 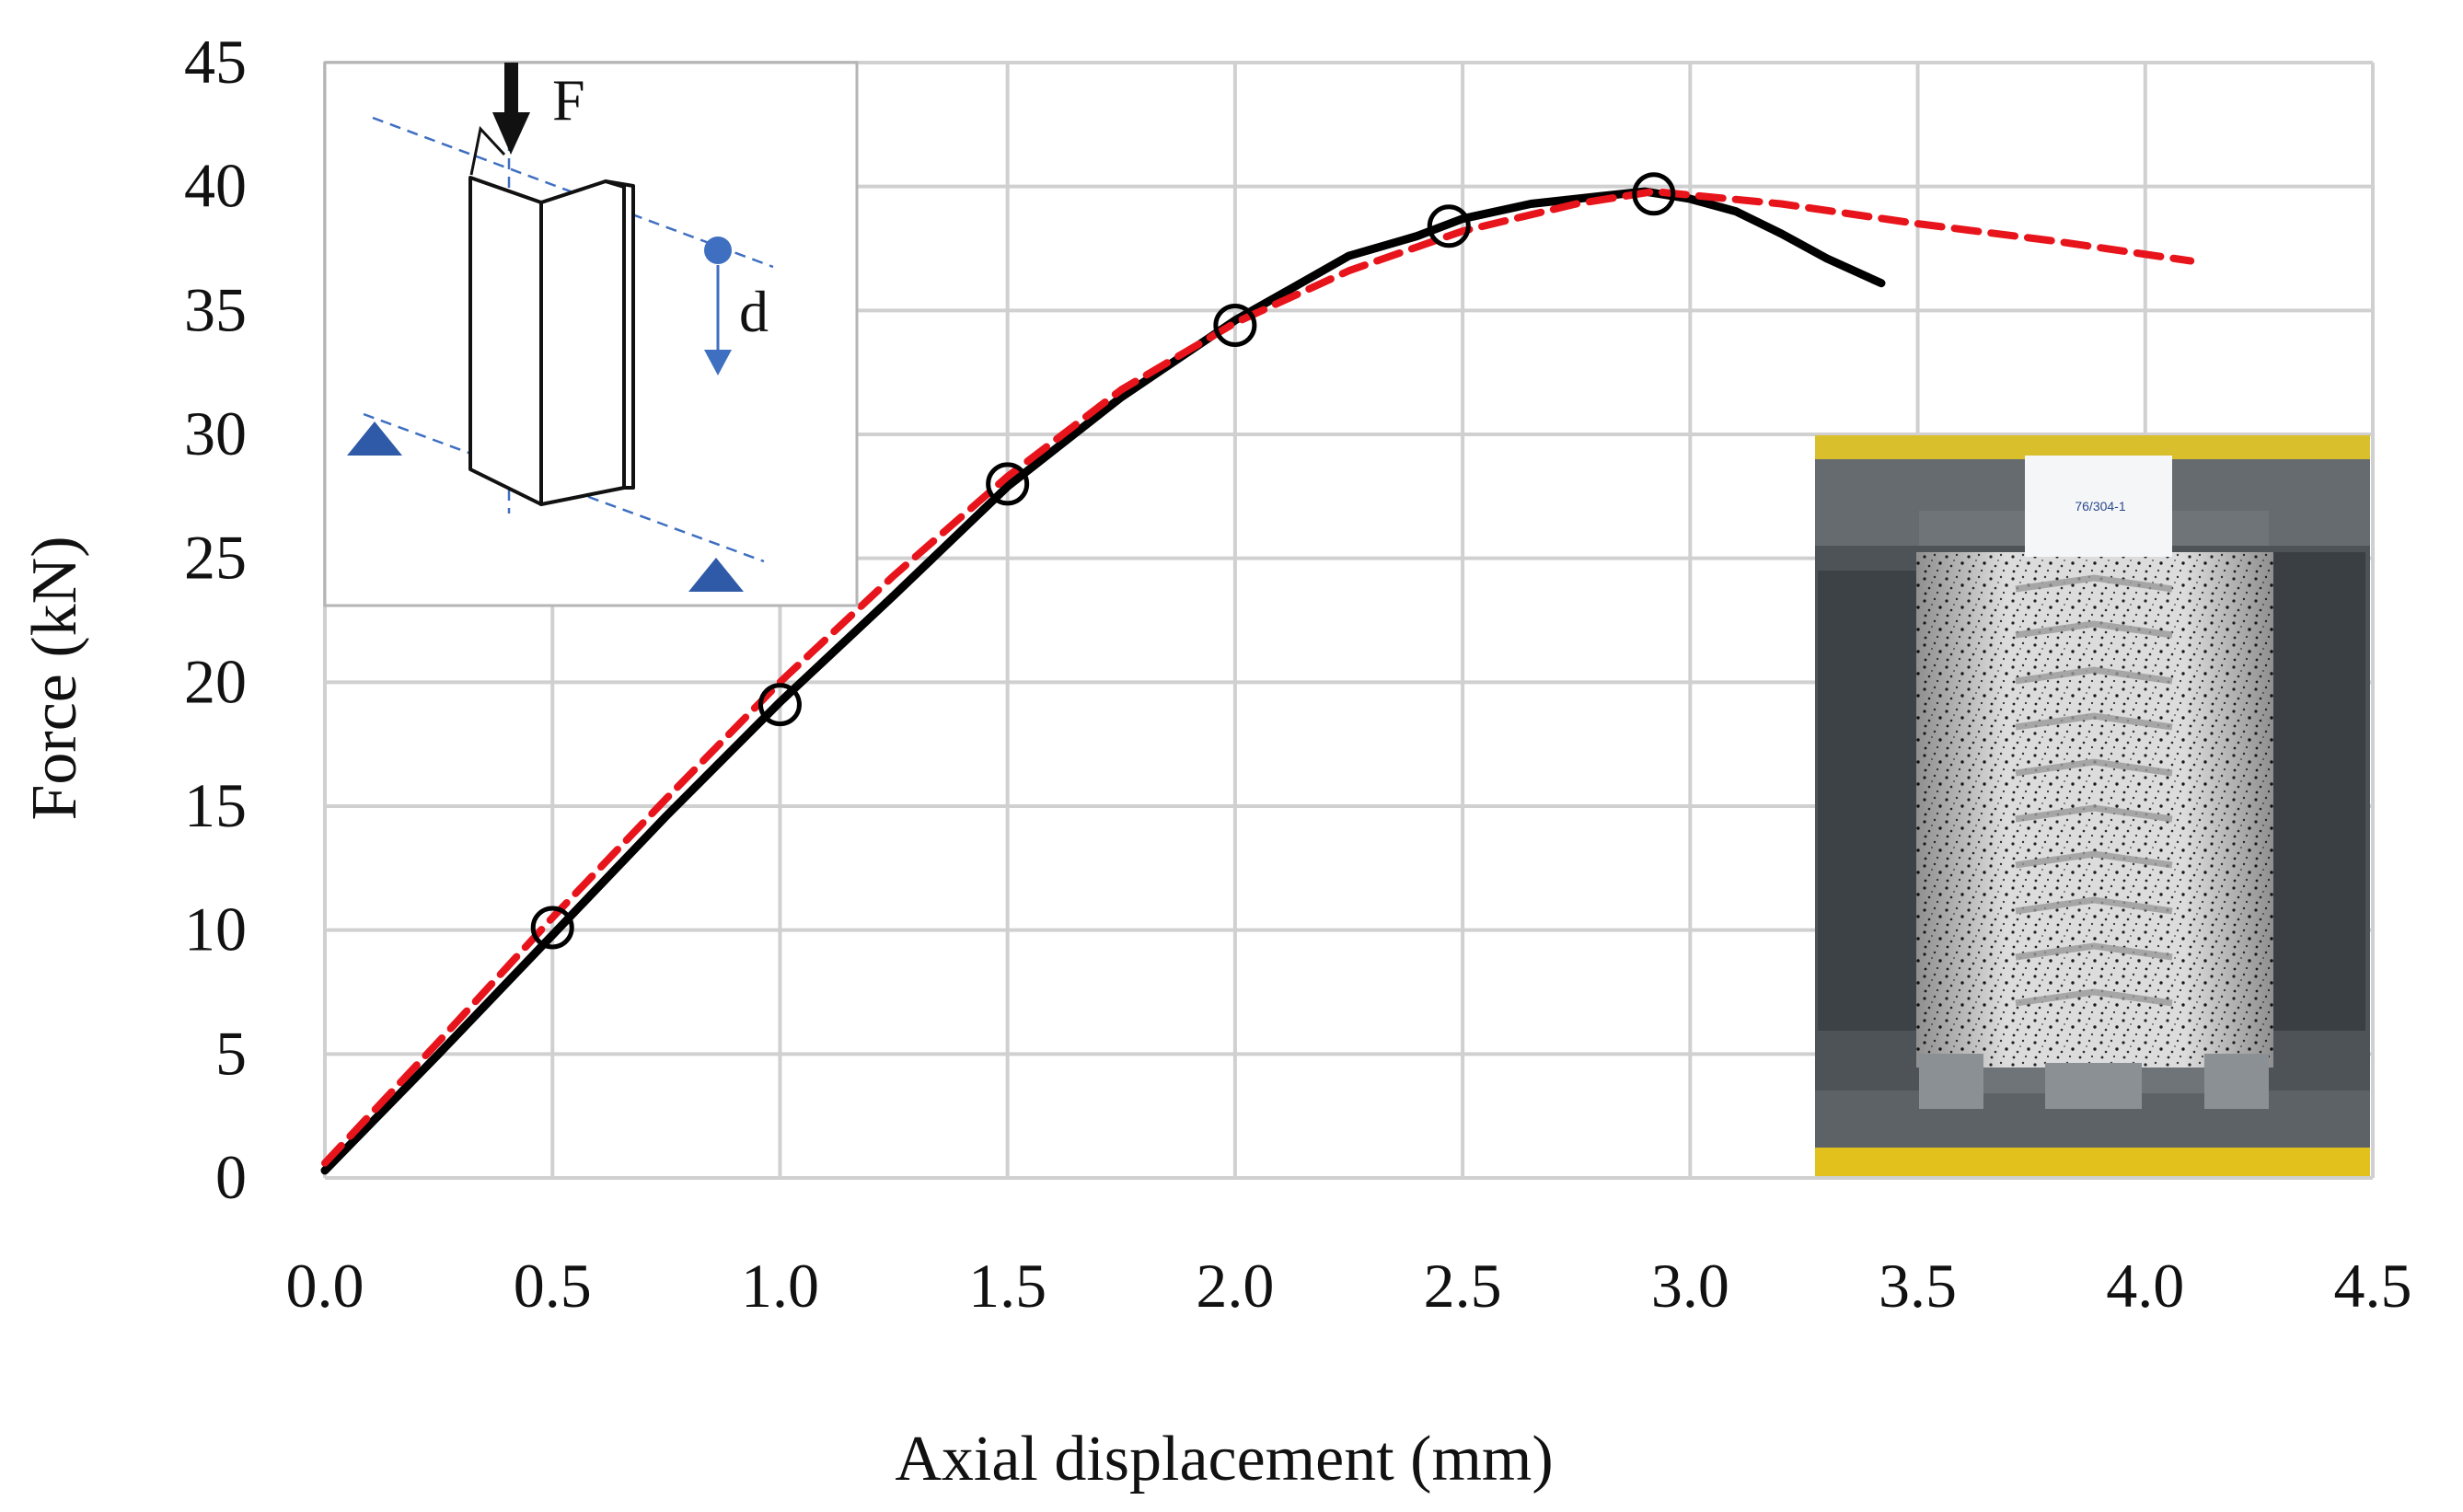 I want to click on y-tick-label: 0, so click(x=231, y=1177).